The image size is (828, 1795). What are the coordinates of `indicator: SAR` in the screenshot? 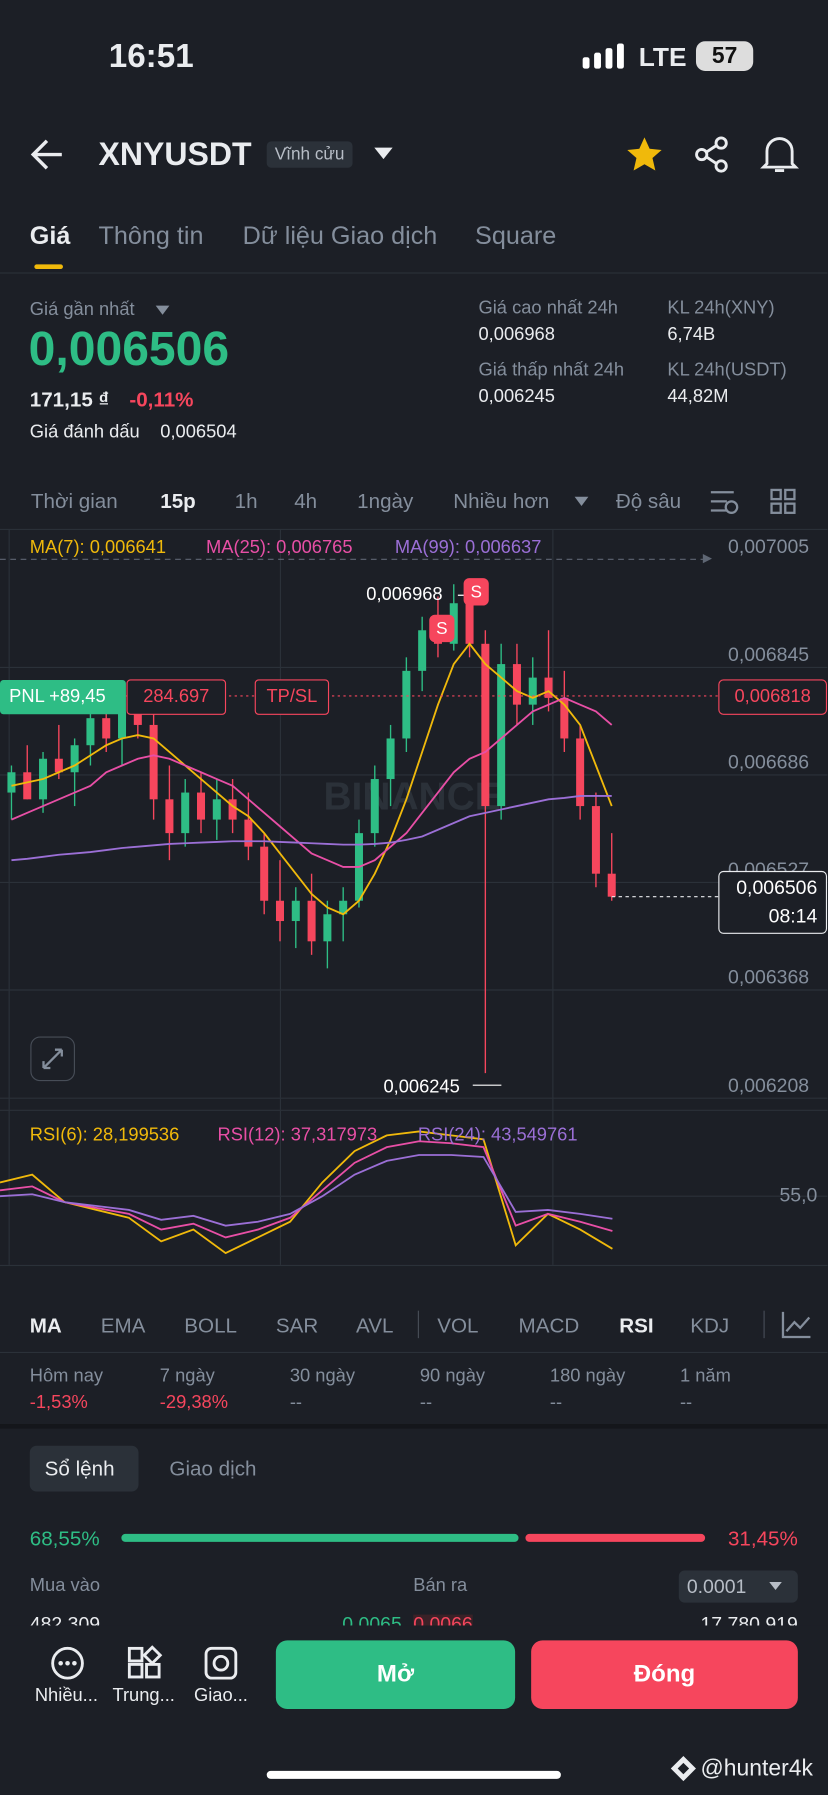 It's located at (297, 1326).